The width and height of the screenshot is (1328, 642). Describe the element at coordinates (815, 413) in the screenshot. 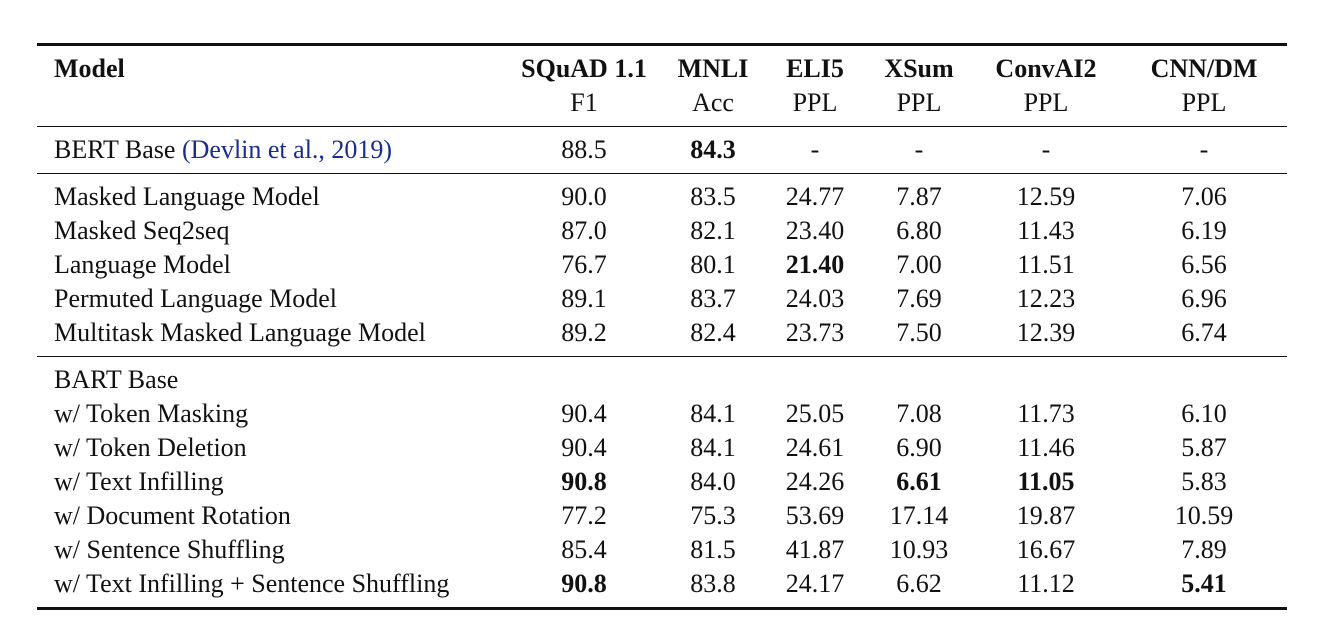

I see `cell-eli5: 25.05` at that location.